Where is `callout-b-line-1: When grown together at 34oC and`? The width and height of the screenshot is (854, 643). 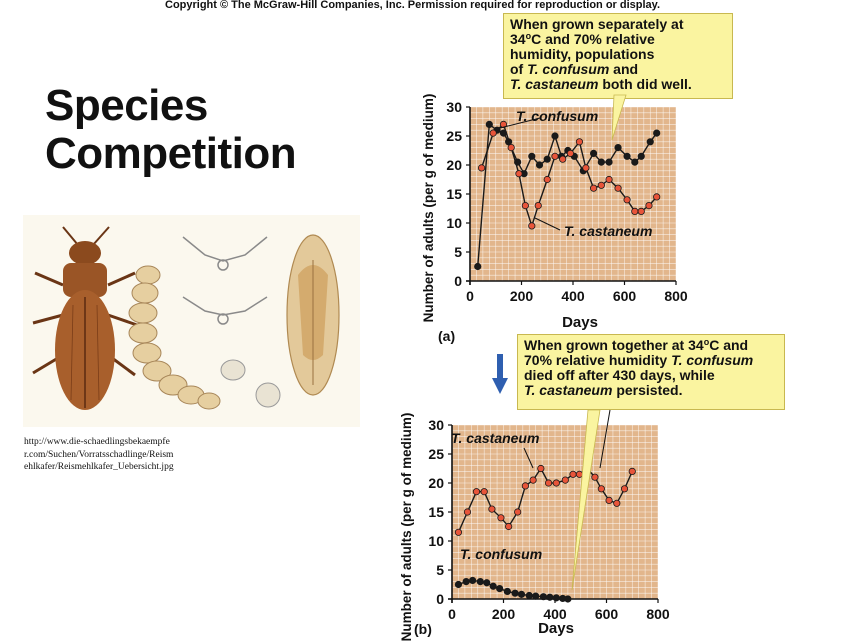
callout-b-line-1: When grown together at 34oC and is located at coordinates (651, 345).